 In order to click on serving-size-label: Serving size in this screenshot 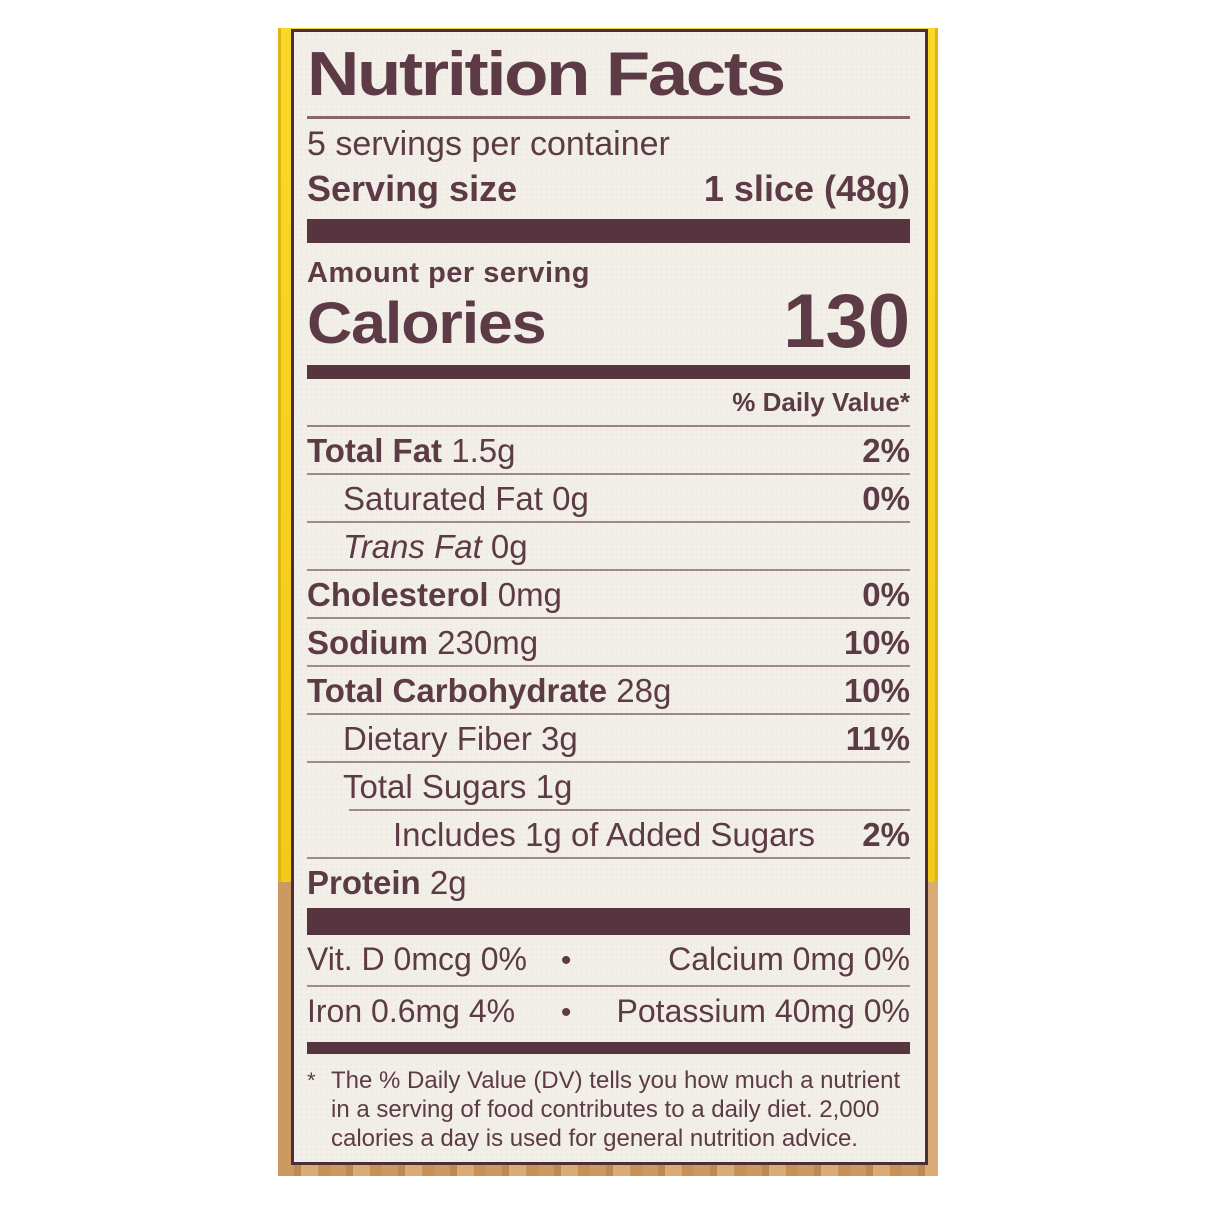, I will do `click(412, 188)`.